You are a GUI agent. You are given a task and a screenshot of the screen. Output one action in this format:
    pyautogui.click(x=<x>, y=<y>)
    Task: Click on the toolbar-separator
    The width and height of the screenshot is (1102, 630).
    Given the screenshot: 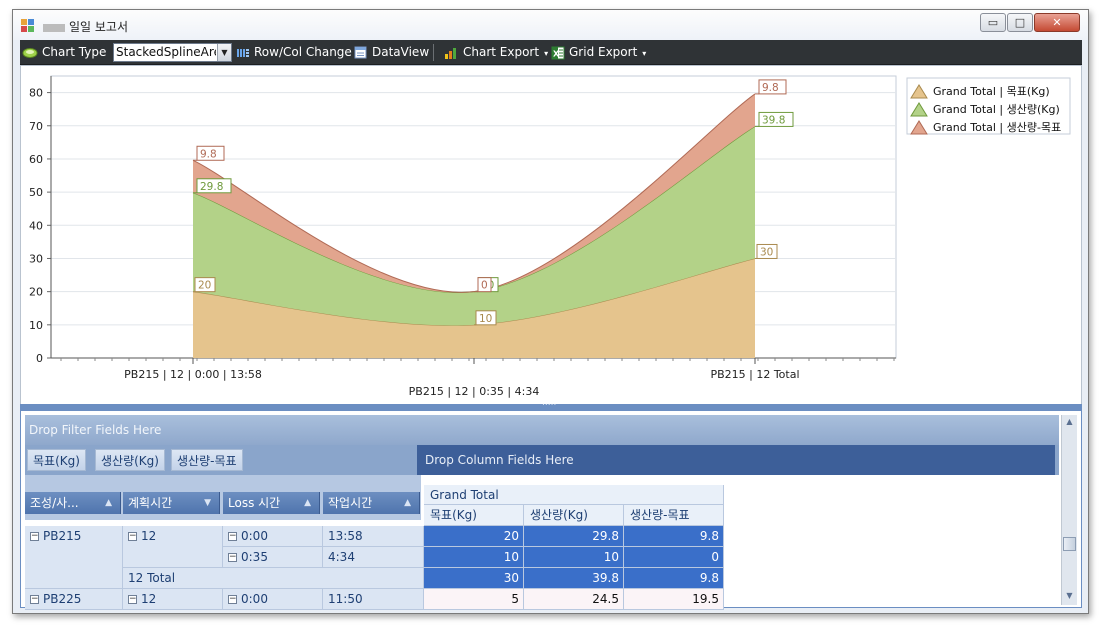 What is the action you would take?
    pyautogui.click(x=433, y=52)
    